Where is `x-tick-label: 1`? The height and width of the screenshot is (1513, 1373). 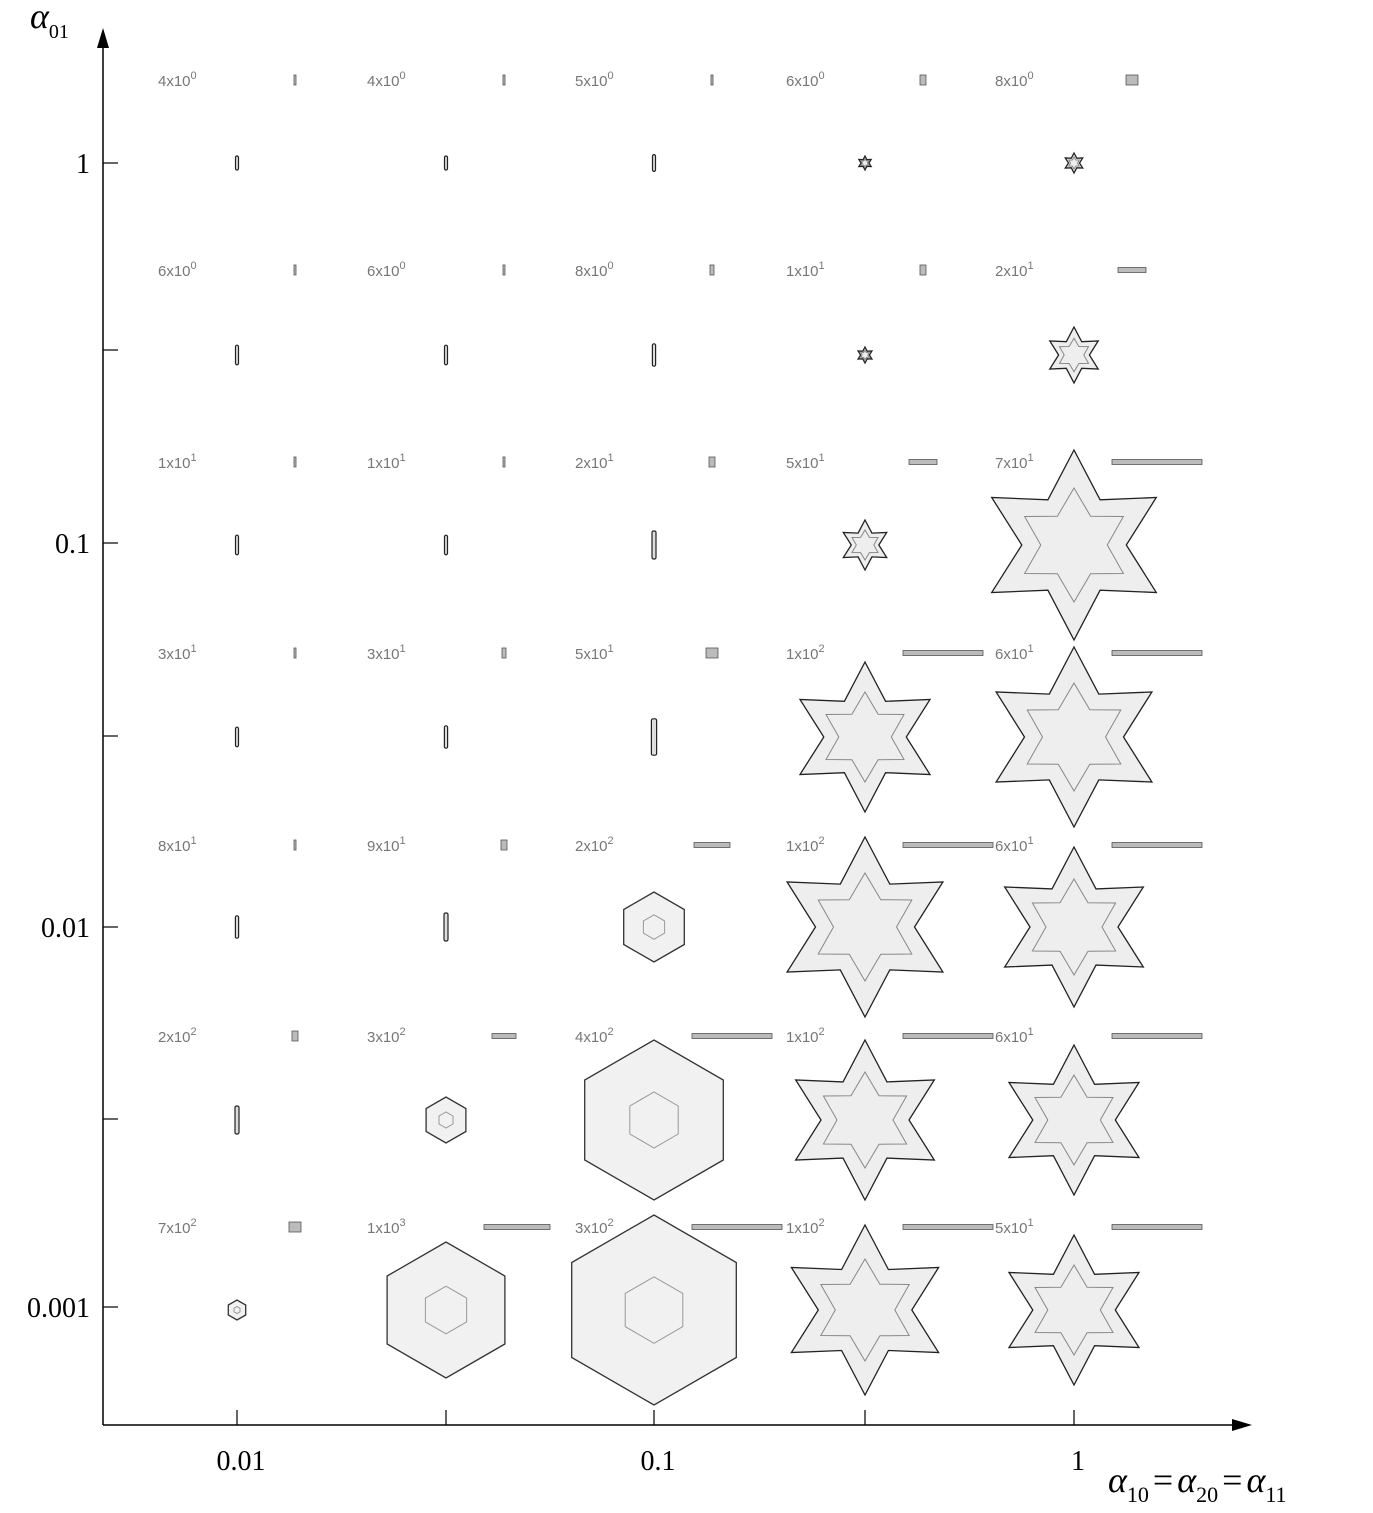 x-tick-label: 1 is located at coordinates (1078, 1461).